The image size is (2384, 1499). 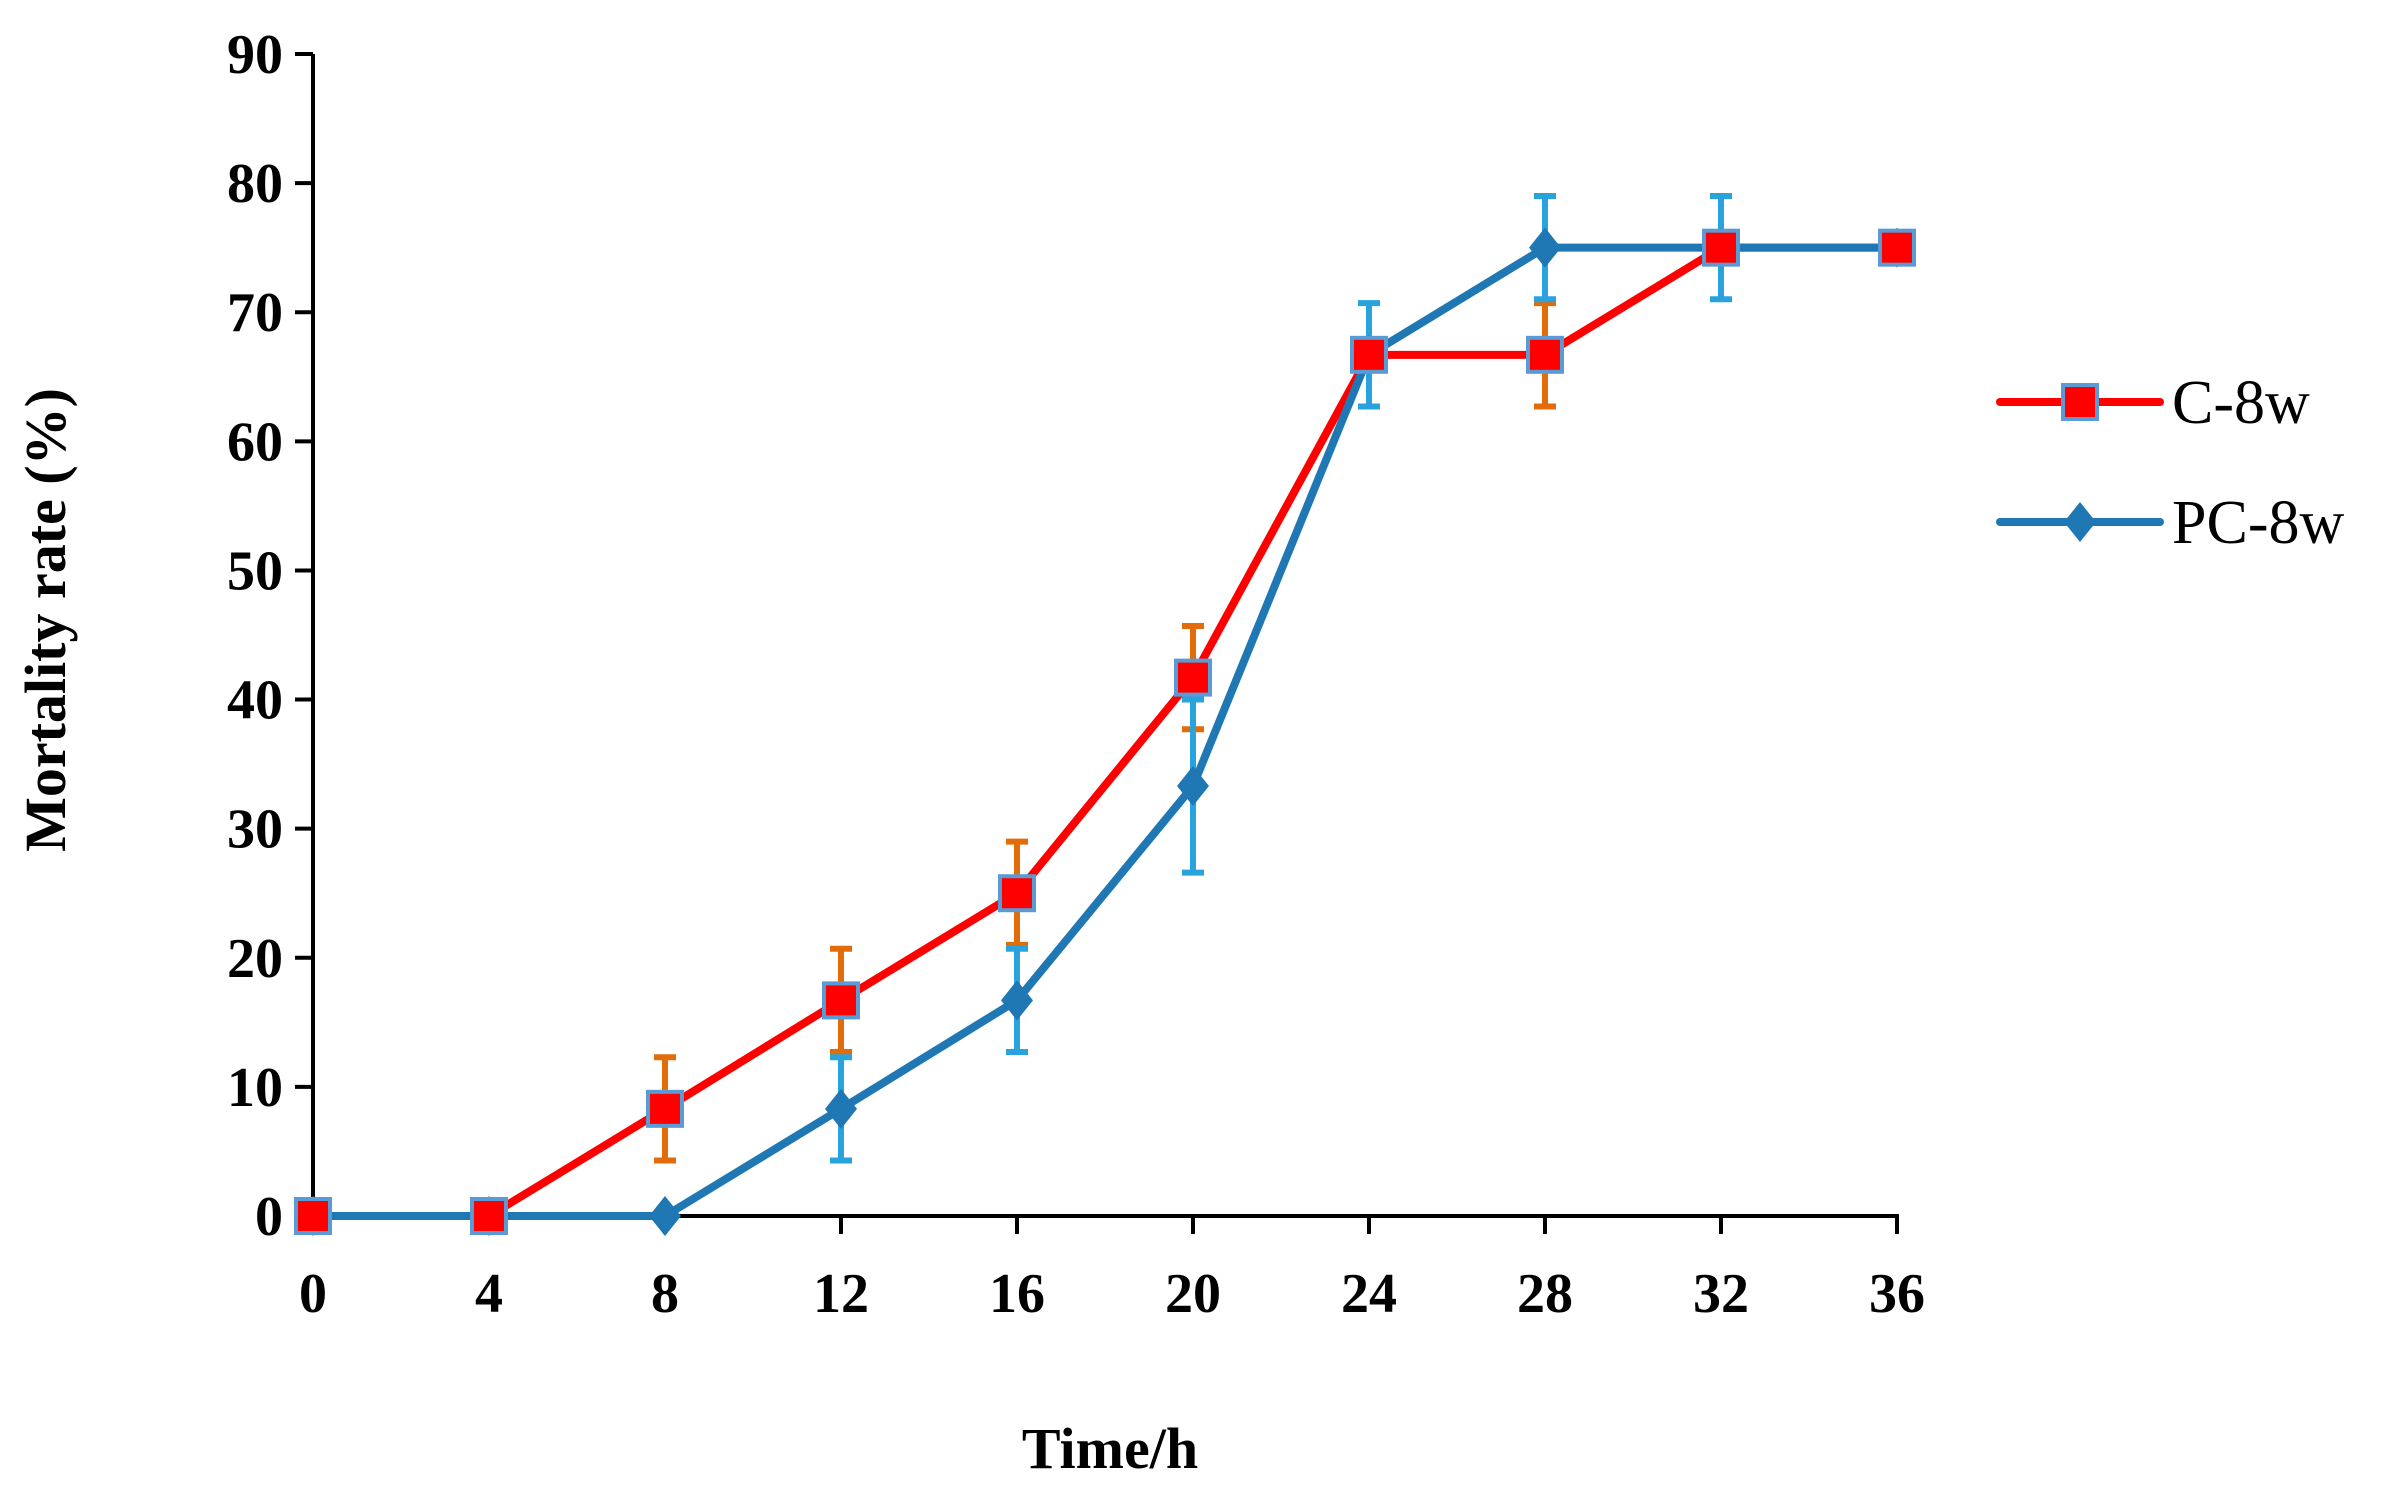 I want to click on x-tick-label: 4, so click(x=489, y=1294).